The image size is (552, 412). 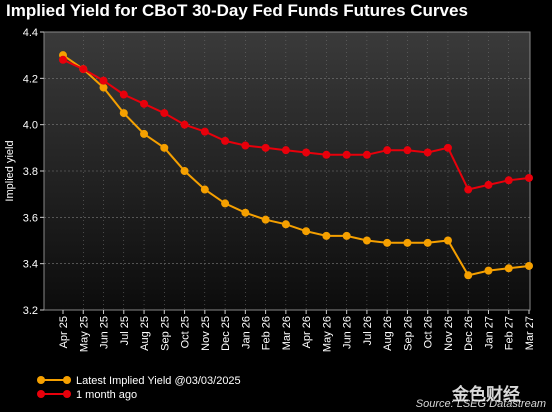 I want to click on x-tick-label: Mar 27, so click(x=530, y=333).